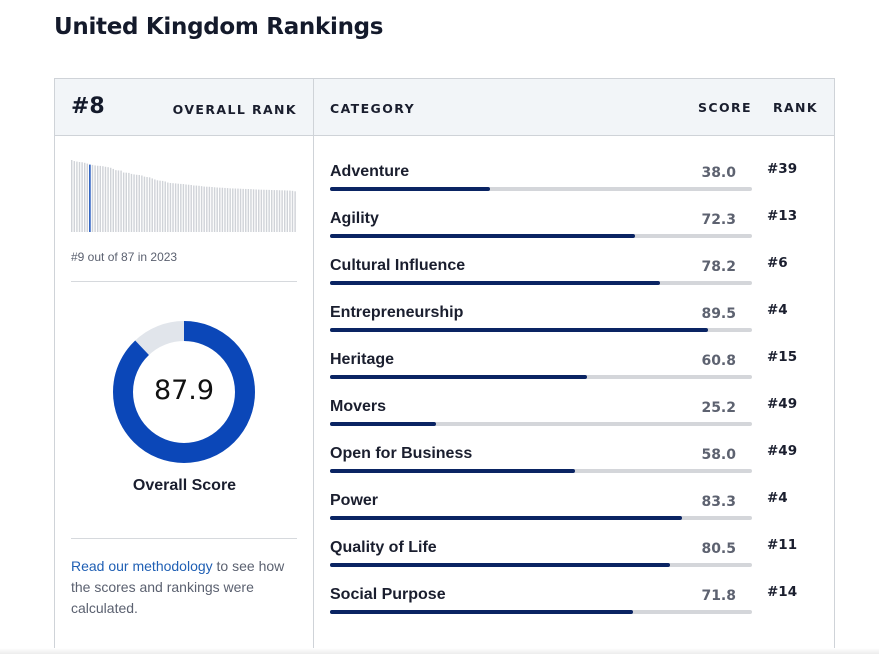 Image resolution: width=879 pixels, height=654 pixels. I want to click on page-title: United Kingdom Rankings, so click(219, 27).